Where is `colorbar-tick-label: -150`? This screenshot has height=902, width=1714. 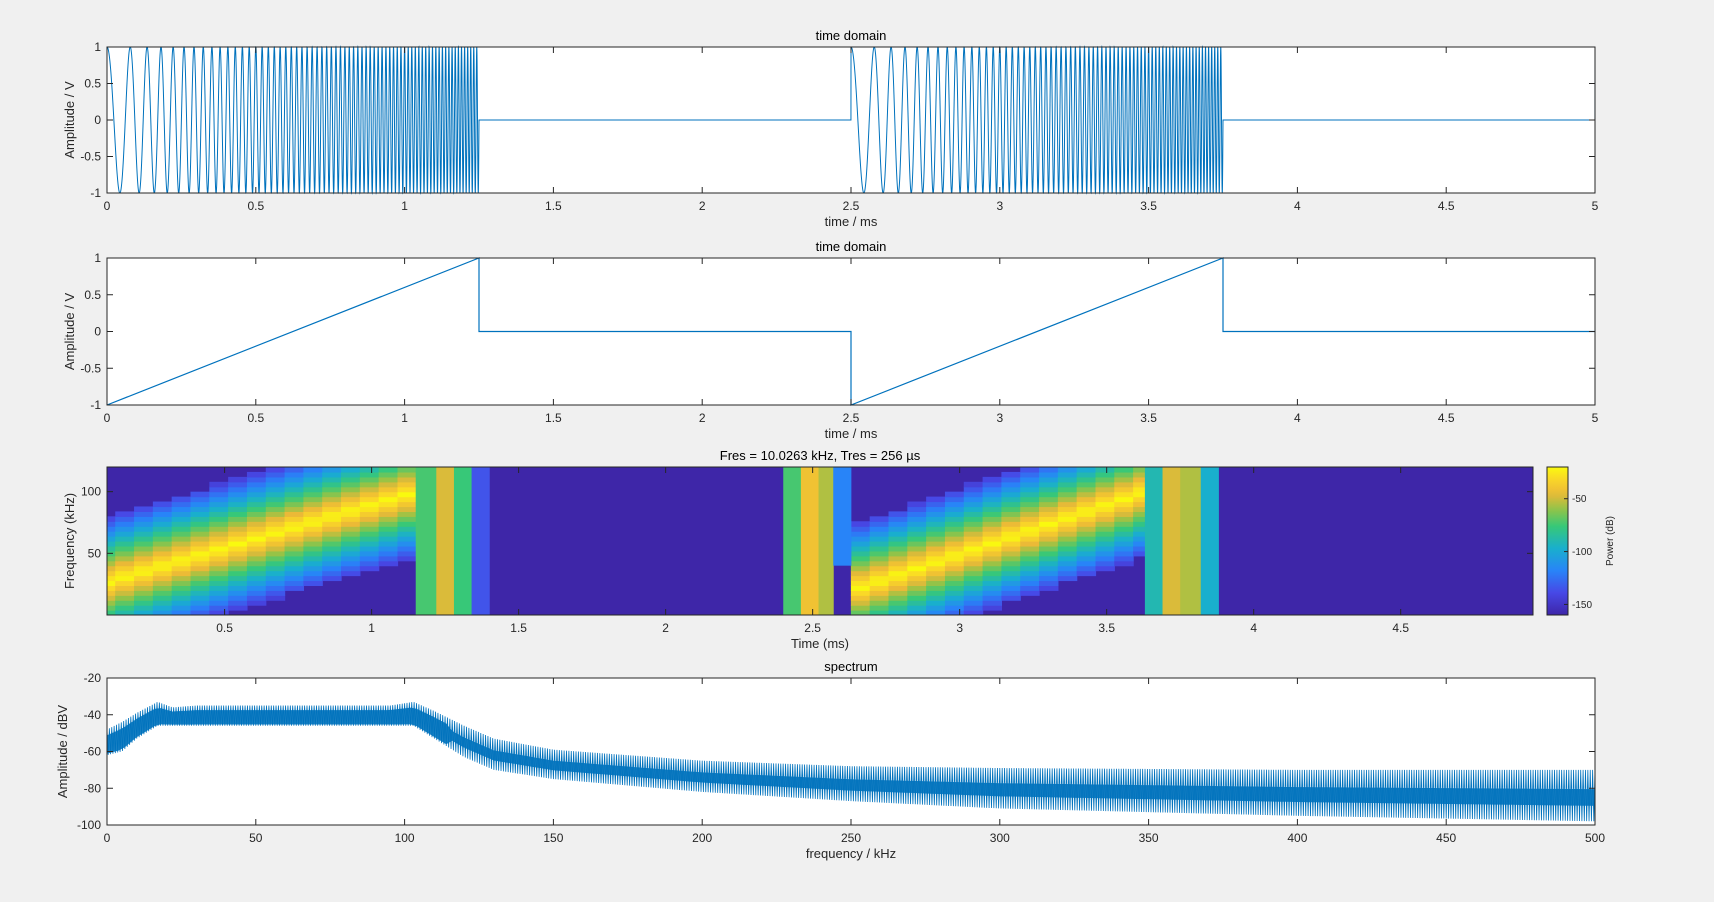
colorbar-tick-label: -150 is located at coordinates (1582, 605).